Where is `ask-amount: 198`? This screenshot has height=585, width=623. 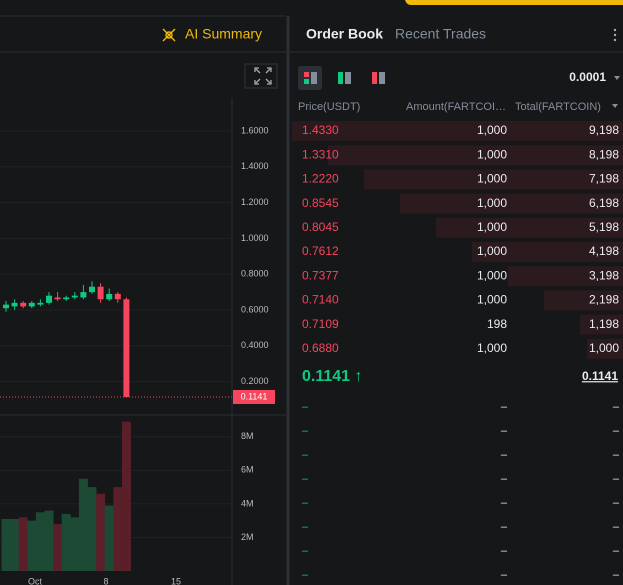
ask-amount: 198 is located at coordinates (497, 324).